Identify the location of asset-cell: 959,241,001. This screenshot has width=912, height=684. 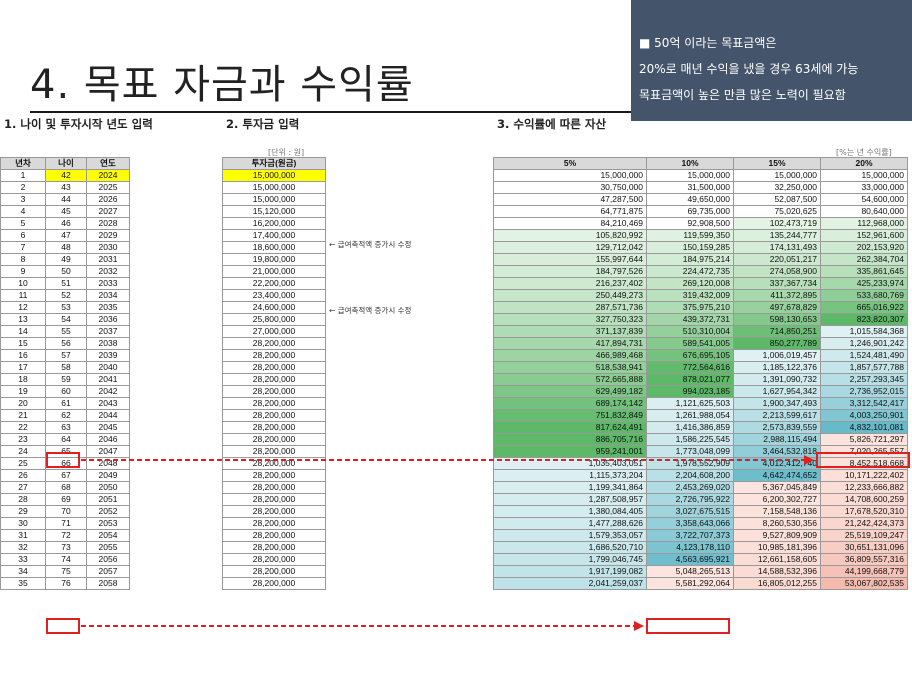
(570, 451).